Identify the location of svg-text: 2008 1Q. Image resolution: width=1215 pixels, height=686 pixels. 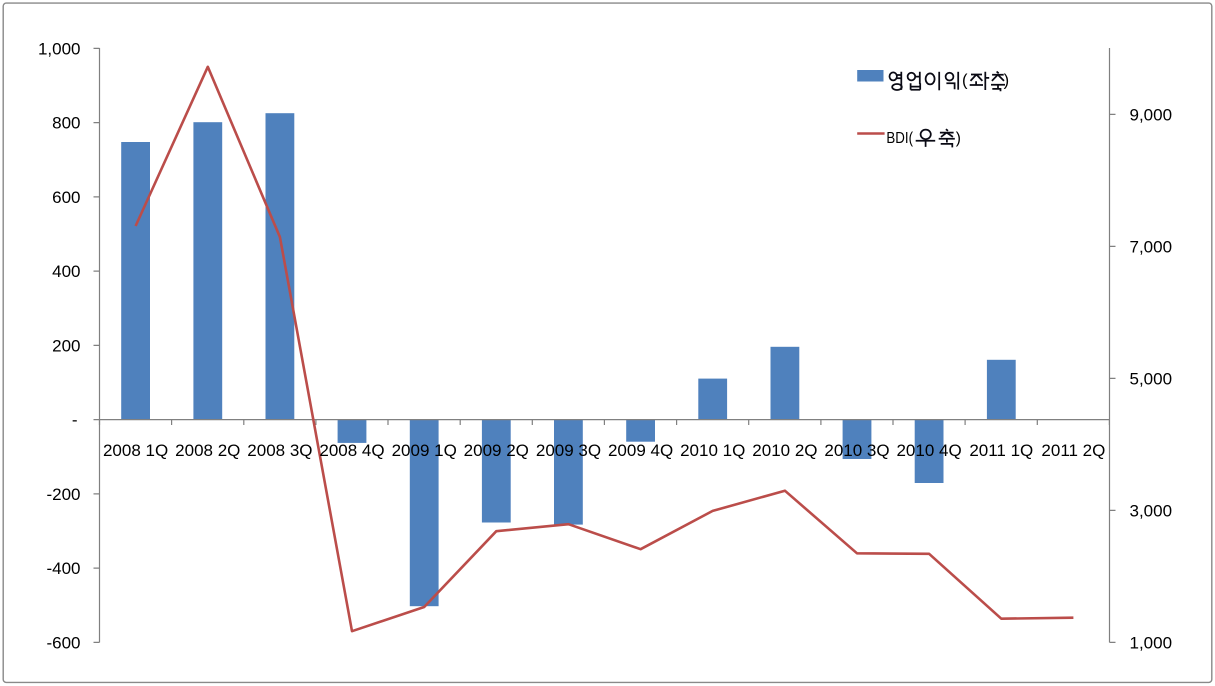
(135, 450).